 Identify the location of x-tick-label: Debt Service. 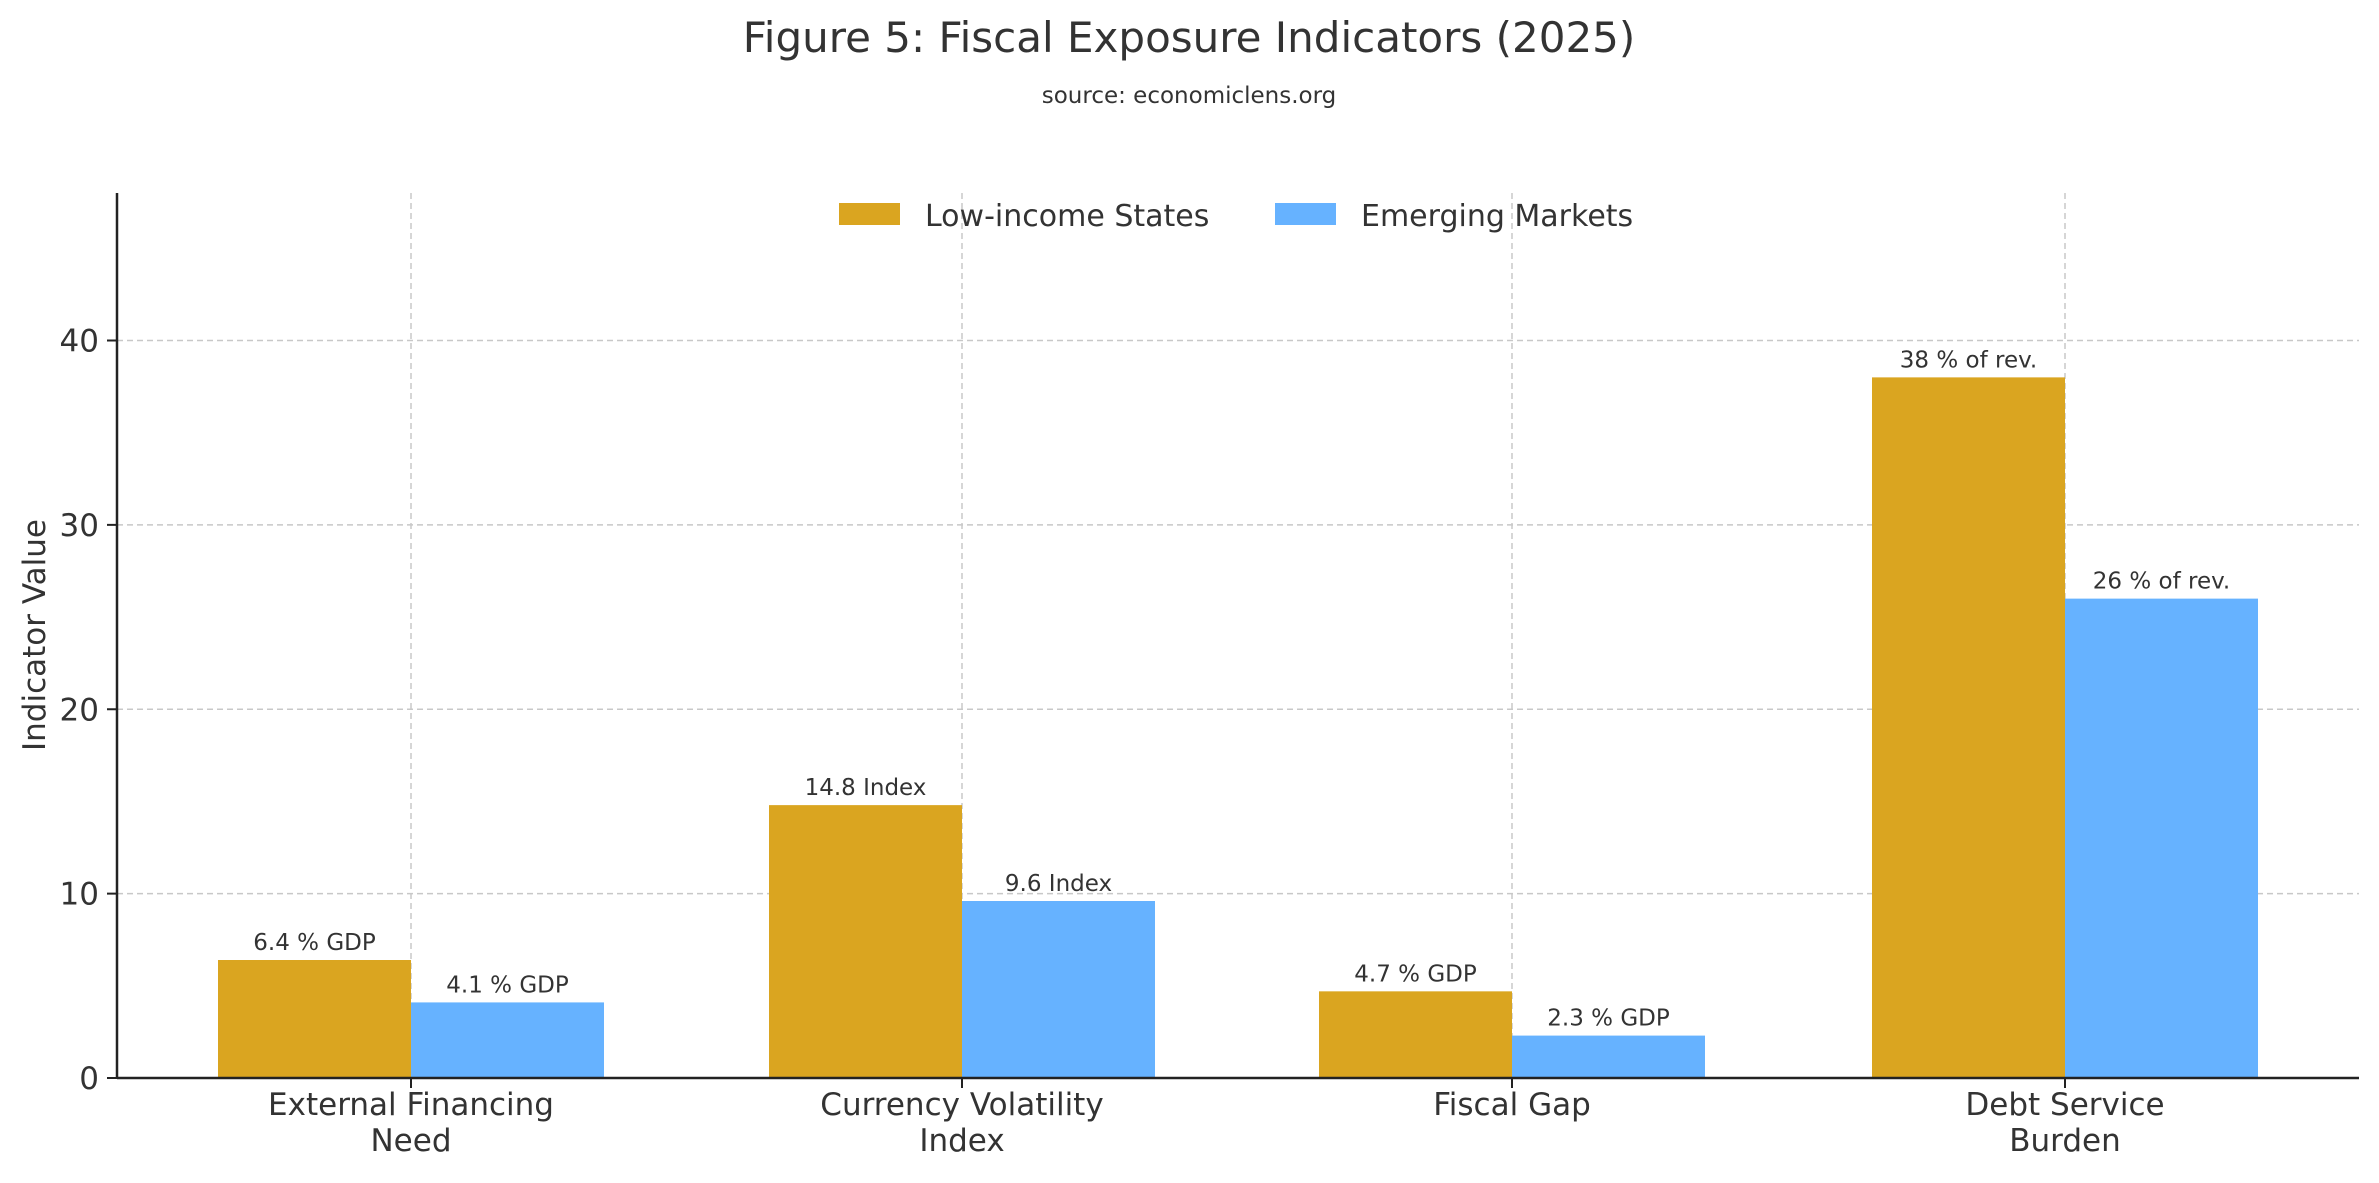
(2064, 1105).